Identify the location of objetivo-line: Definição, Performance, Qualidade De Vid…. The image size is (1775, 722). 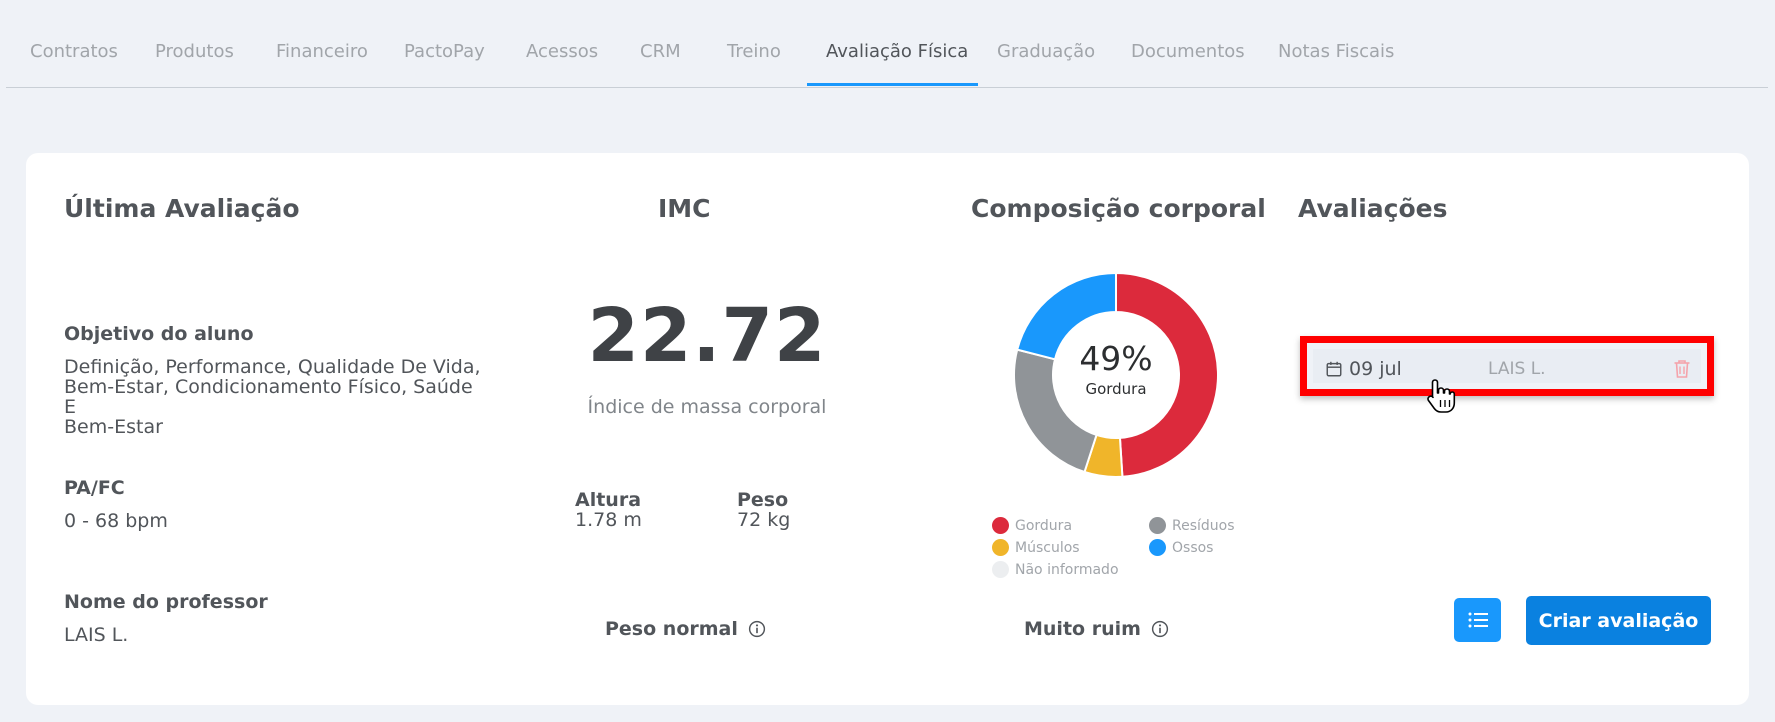
(272, 367).